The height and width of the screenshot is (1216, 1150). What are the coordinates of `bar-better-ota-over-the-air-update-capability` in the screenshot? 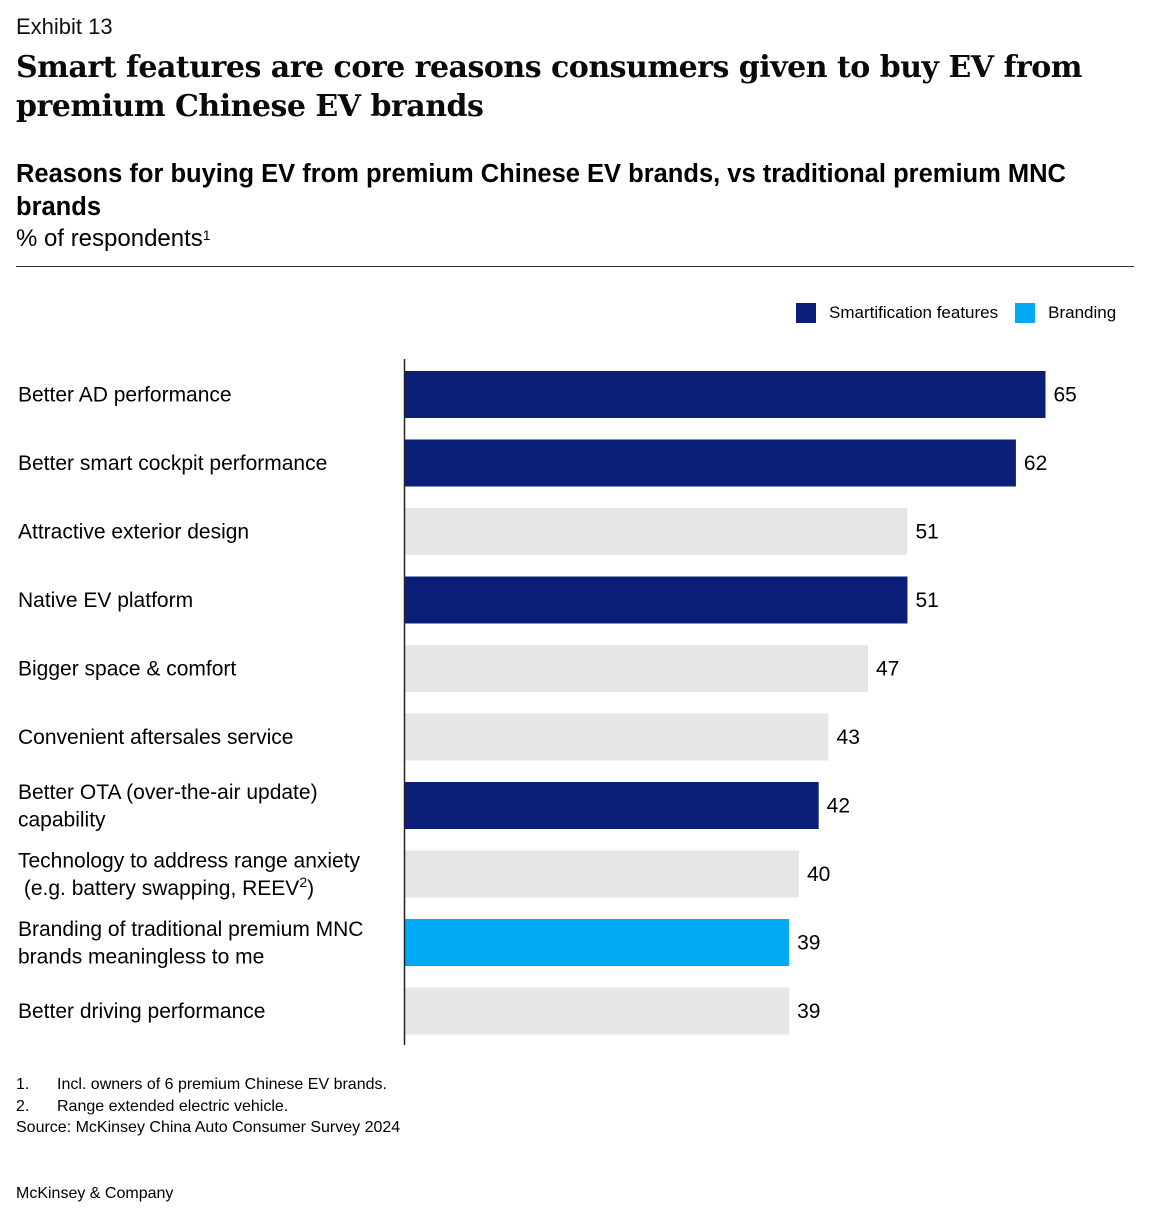 It's located at (611, 805).